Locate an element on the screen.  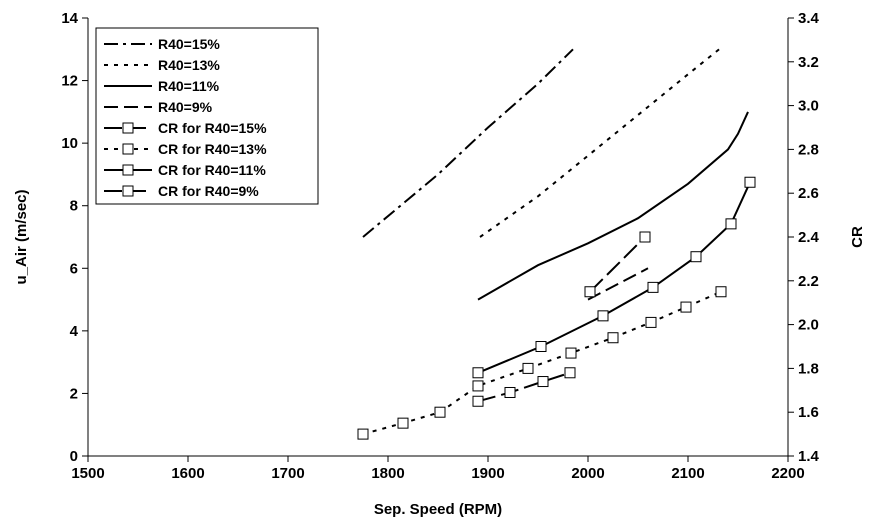
legend-item: R40=11% is located at coordinates (162, 86).